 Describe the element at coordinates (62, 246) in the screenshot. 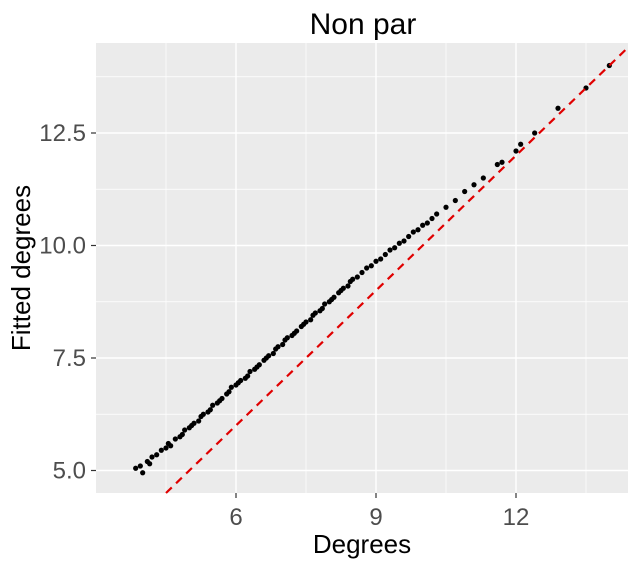

I see `y-tick-label: 10.0` at that location.